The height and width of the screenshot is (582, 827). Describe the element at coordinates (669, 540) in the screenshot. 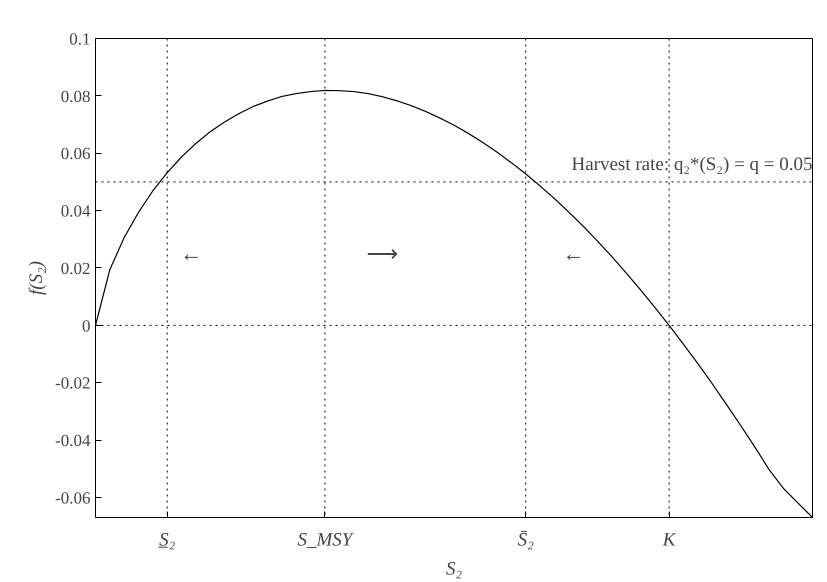

I see `x-tick-label: K` at that location.